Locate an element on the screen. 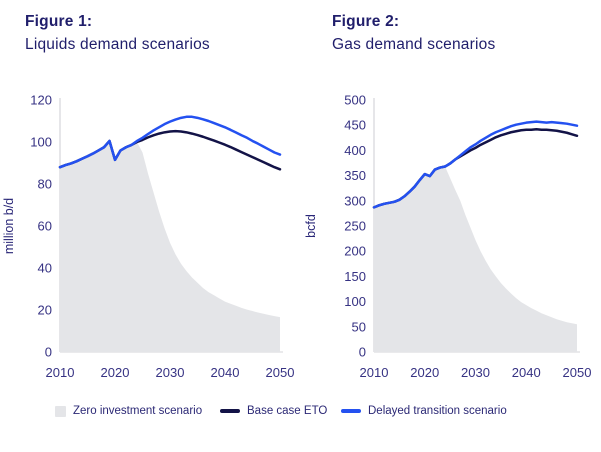 The height and width of the screenshot is (452, 601). y-tick-label: 50 is located at coordinates (359, 326).